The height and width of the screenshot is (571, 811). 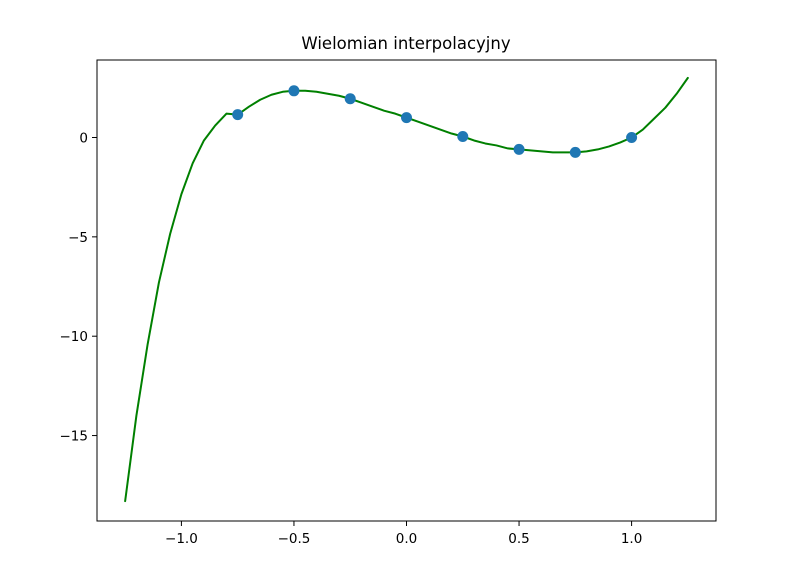 I want to click on x-tick-label: −0.5, so click(x=294, y=539).